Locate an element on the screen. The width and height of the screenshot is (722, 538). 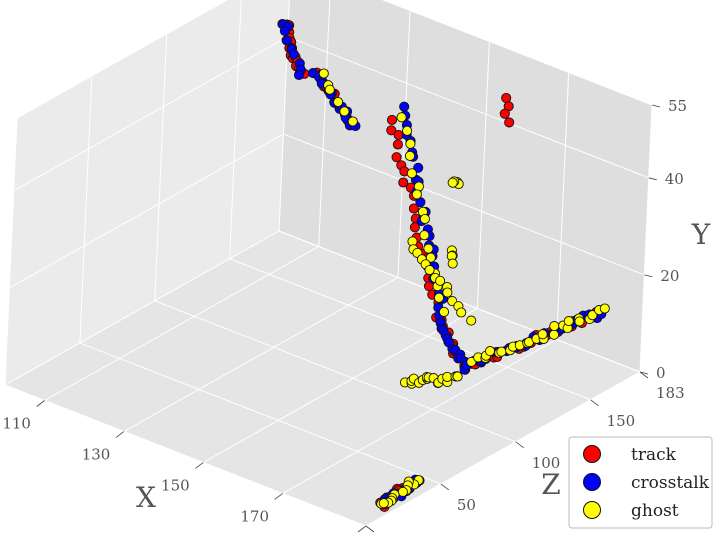
legend-item-ghost: ghost is located at coordinates (631, 511).